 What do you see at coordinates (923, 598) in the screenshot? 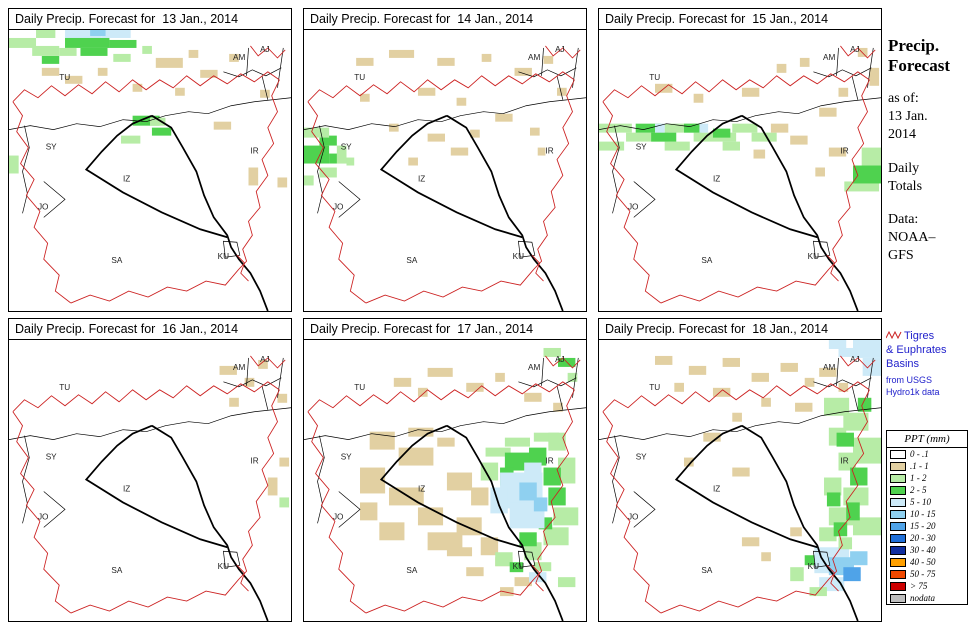
I see `legend-label: nodata` at bounding box center [923, 598].